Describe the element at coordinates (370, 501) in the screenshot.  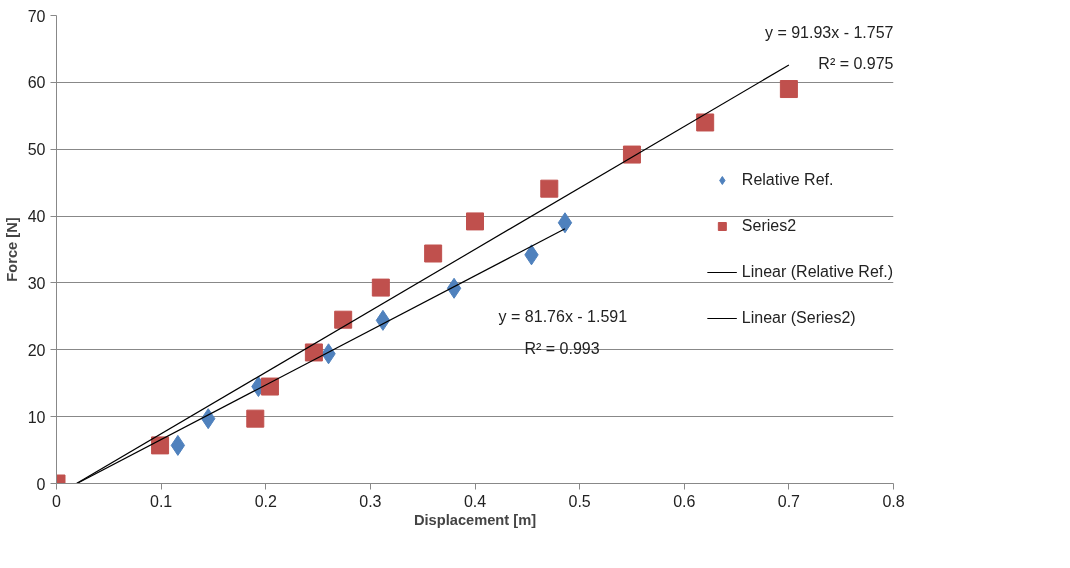
I see `x-tick-label: 0.3` at that location.